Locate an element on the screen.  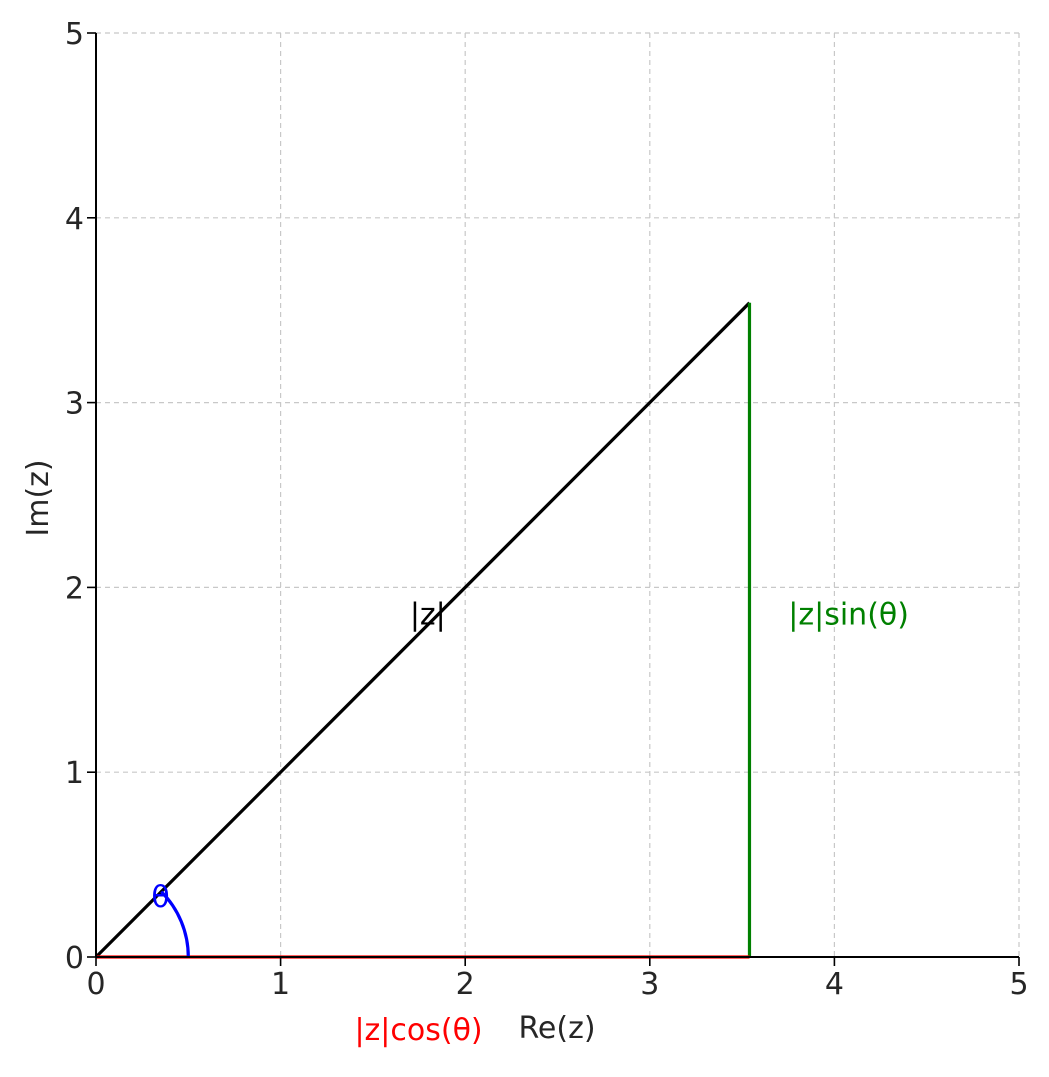
annotation-label: |z|cos(θ) is located at coordinates (418, 1030).